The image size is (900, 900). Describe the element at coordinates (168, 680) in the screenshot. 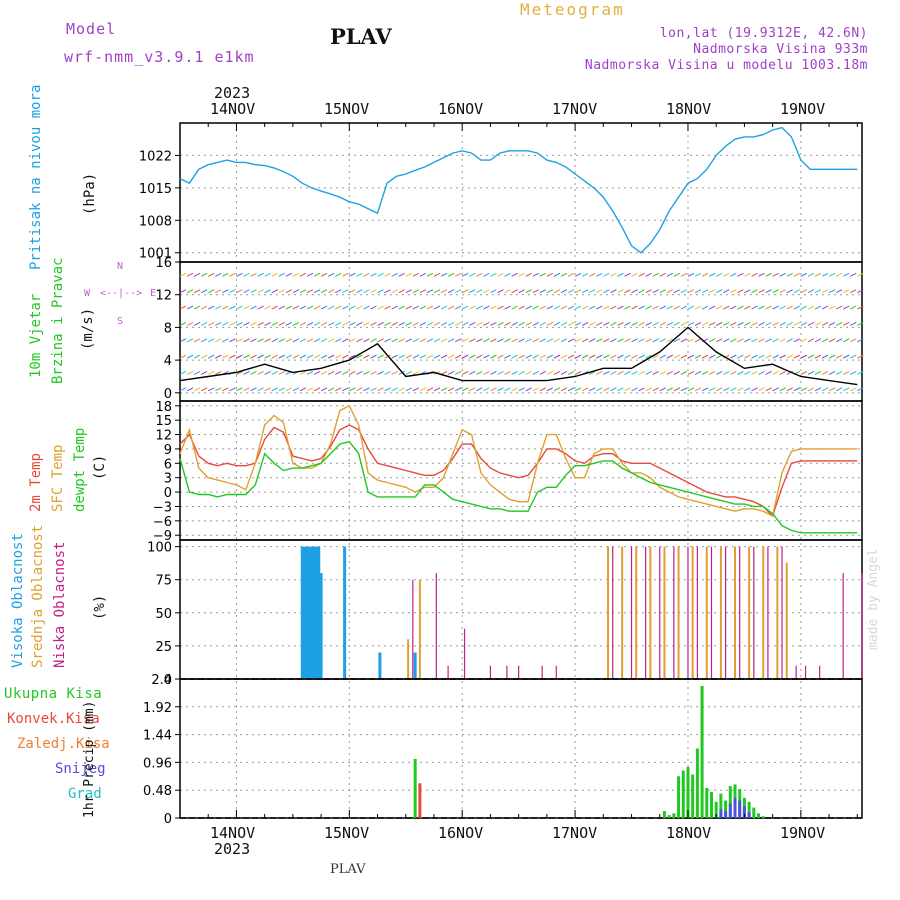

I see `y-tick-label: 0` at that location.